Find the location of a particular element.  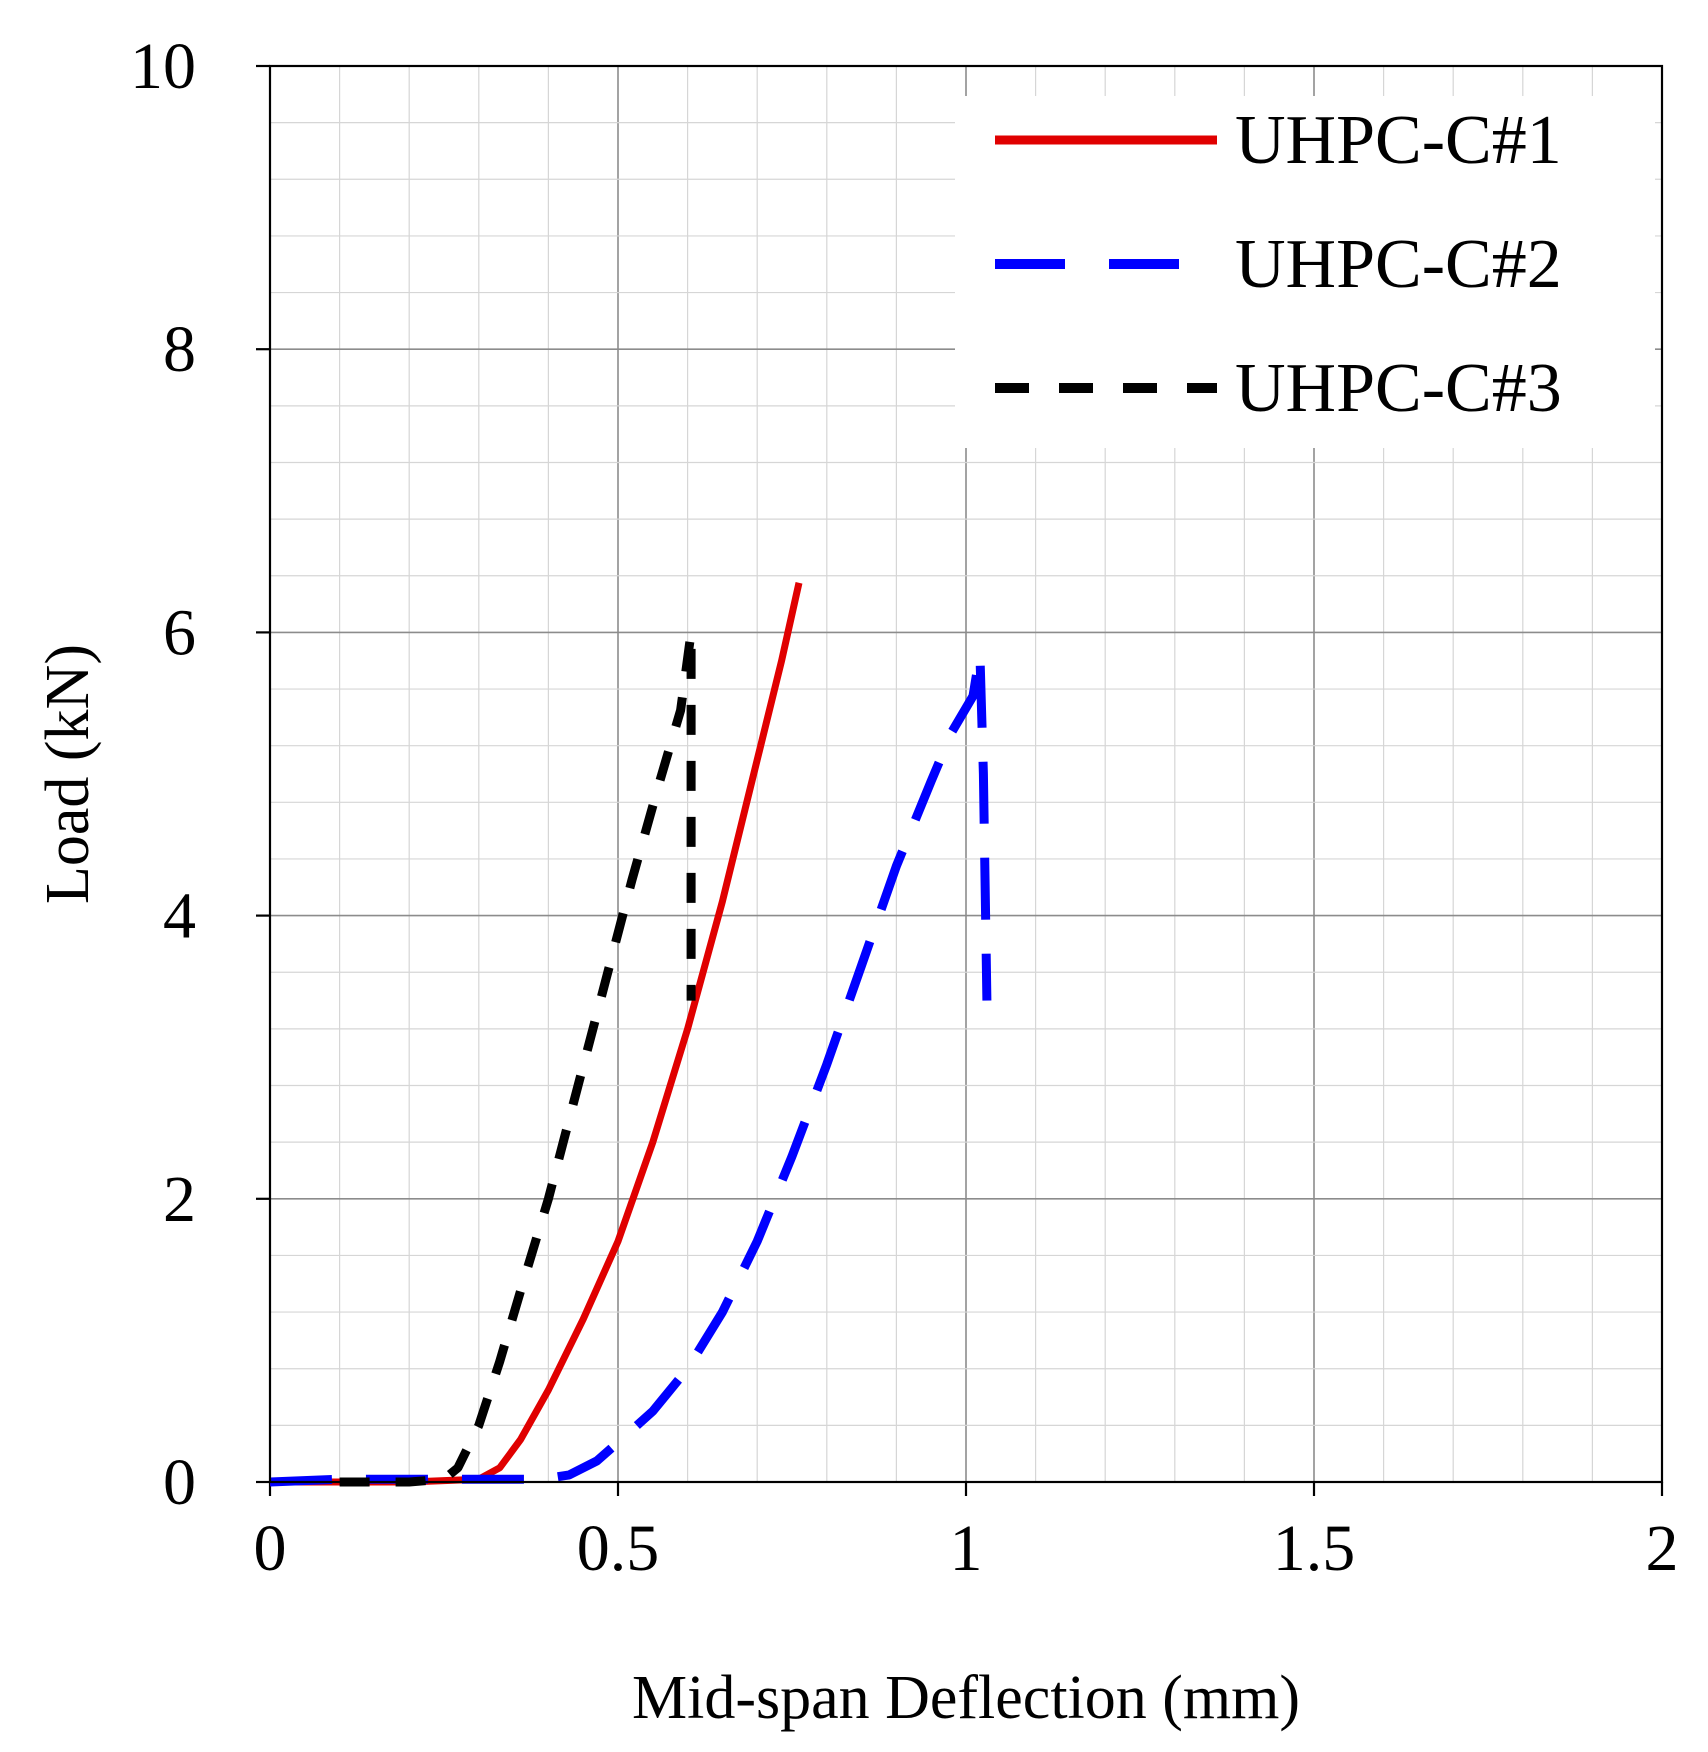

y-tick-label: 6 is located at coordinates (179, 632).